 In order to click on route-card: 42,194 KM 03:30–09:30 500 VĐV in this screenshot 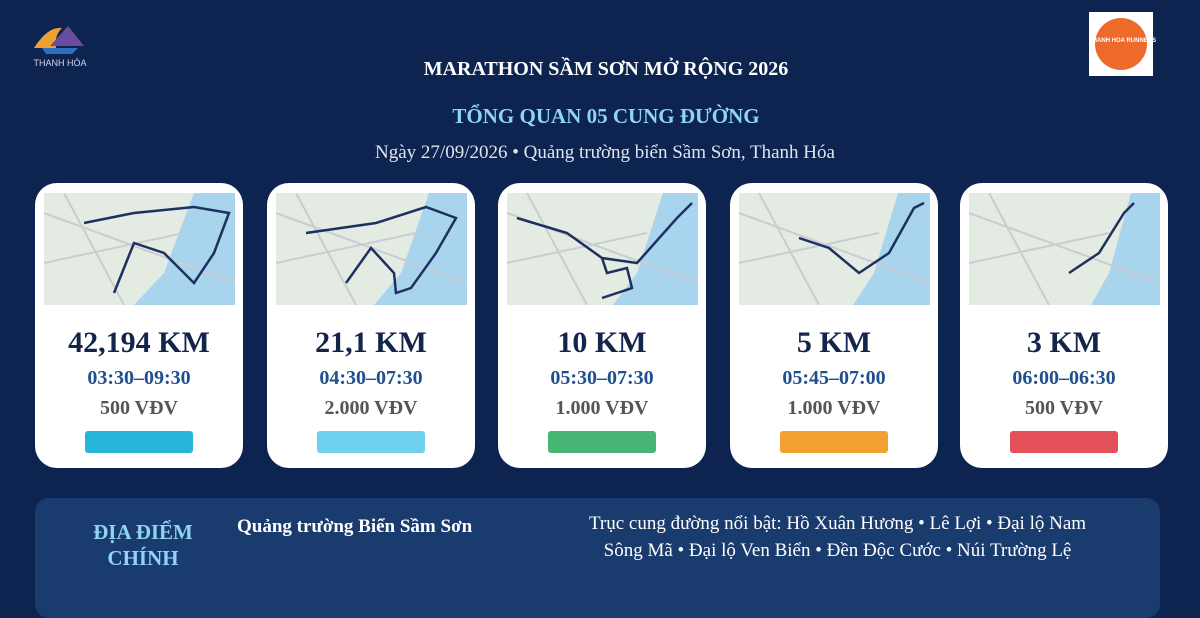, I will do `click(139, 325)`.